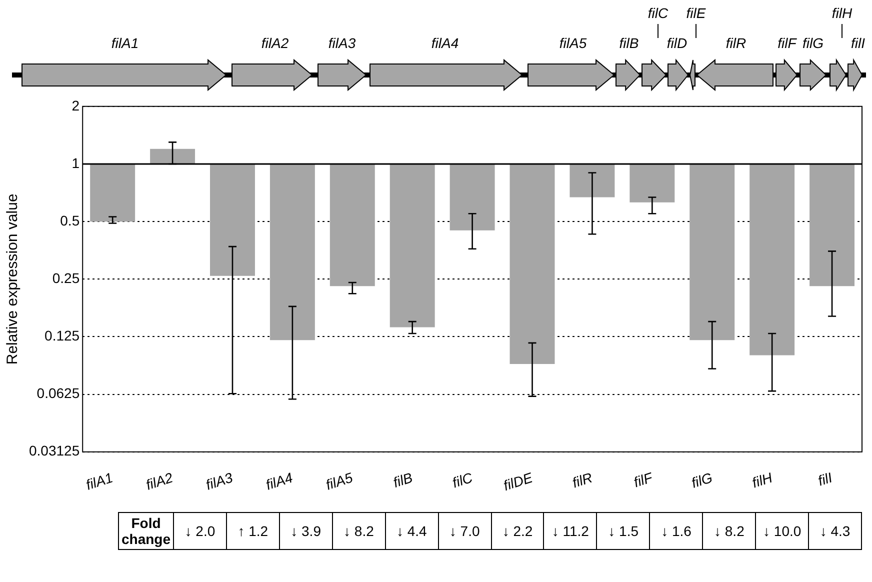  What do you see at coordinates (701, 480) in the screenshot?
I see `x-tick-label: filG` at bounding box center [701, 480].